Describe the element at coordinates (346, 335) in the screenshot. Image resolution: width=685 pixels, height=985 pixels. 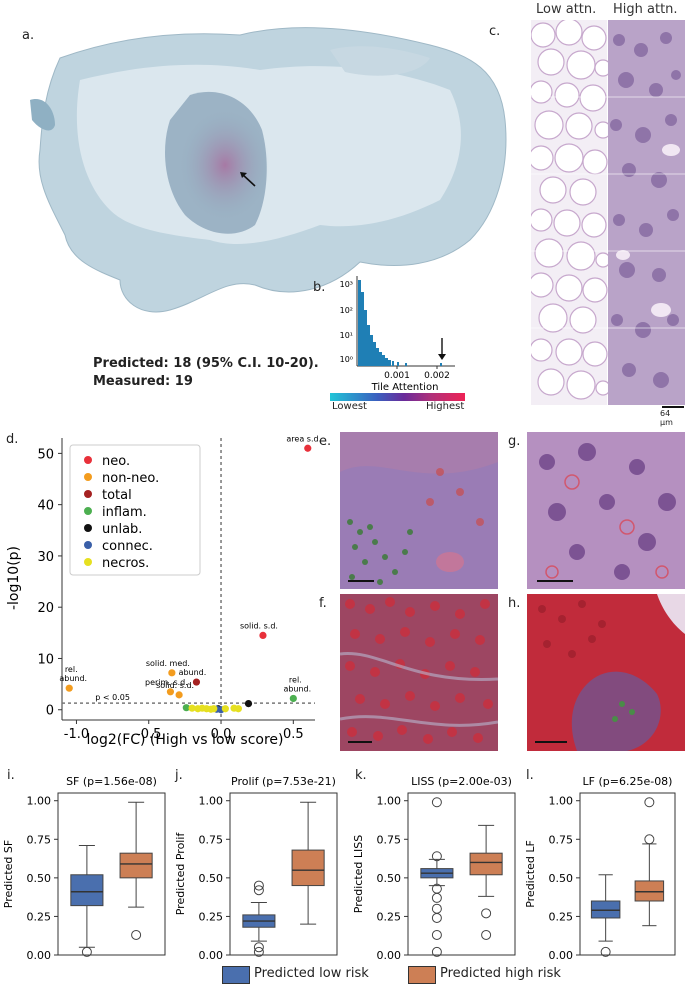
I see `hist-ytick: 10¹` at that location.